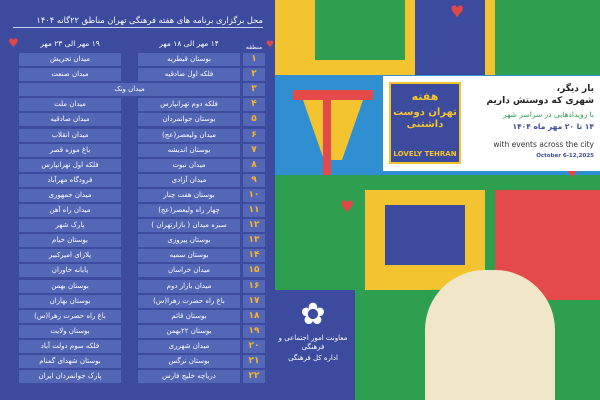 The height and width of the screenshot is (400, 600). Describe the element at coordinates (254, 59) in the screenshot. I see `row-number: ۱` at that location.